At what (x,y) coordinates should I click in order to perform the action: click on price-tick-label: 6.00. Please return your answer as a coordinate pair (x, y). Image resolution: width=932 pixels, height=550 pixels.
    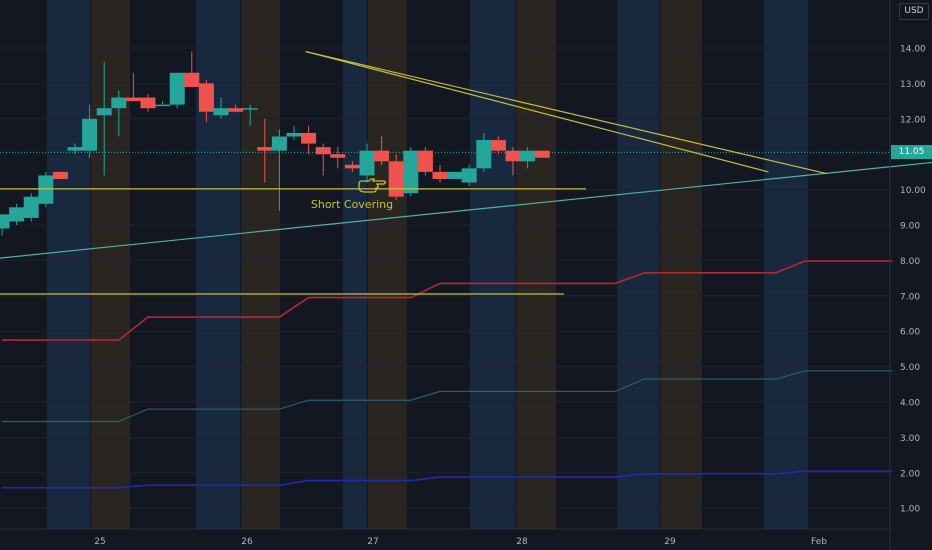
    Looking at the image, I should click on (910, 333).